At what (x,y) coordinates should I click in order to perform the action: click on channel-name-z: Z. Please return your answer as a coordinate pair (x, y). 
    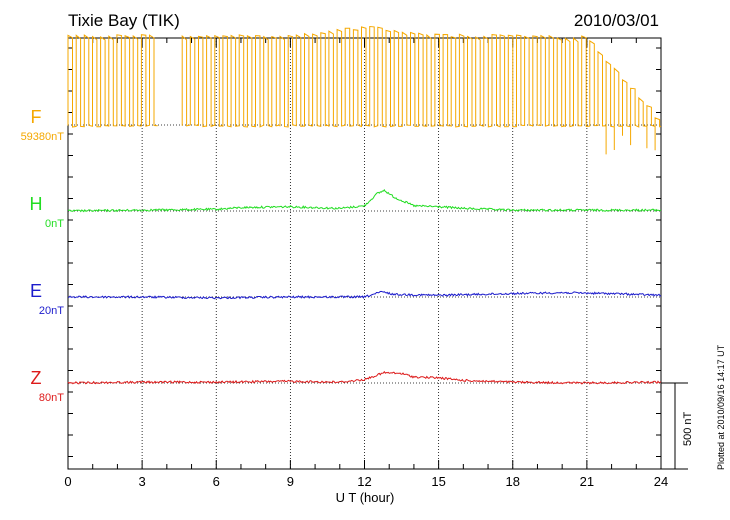
    Looking at the image, I should click on (36, 378).